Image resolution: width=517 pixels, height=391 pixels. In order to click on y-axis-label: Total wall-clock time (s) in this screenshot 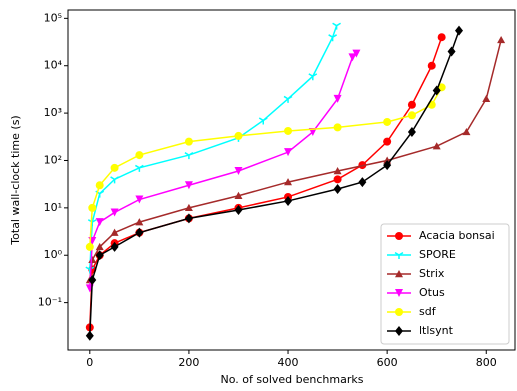, I will do `click(15, 180)`.